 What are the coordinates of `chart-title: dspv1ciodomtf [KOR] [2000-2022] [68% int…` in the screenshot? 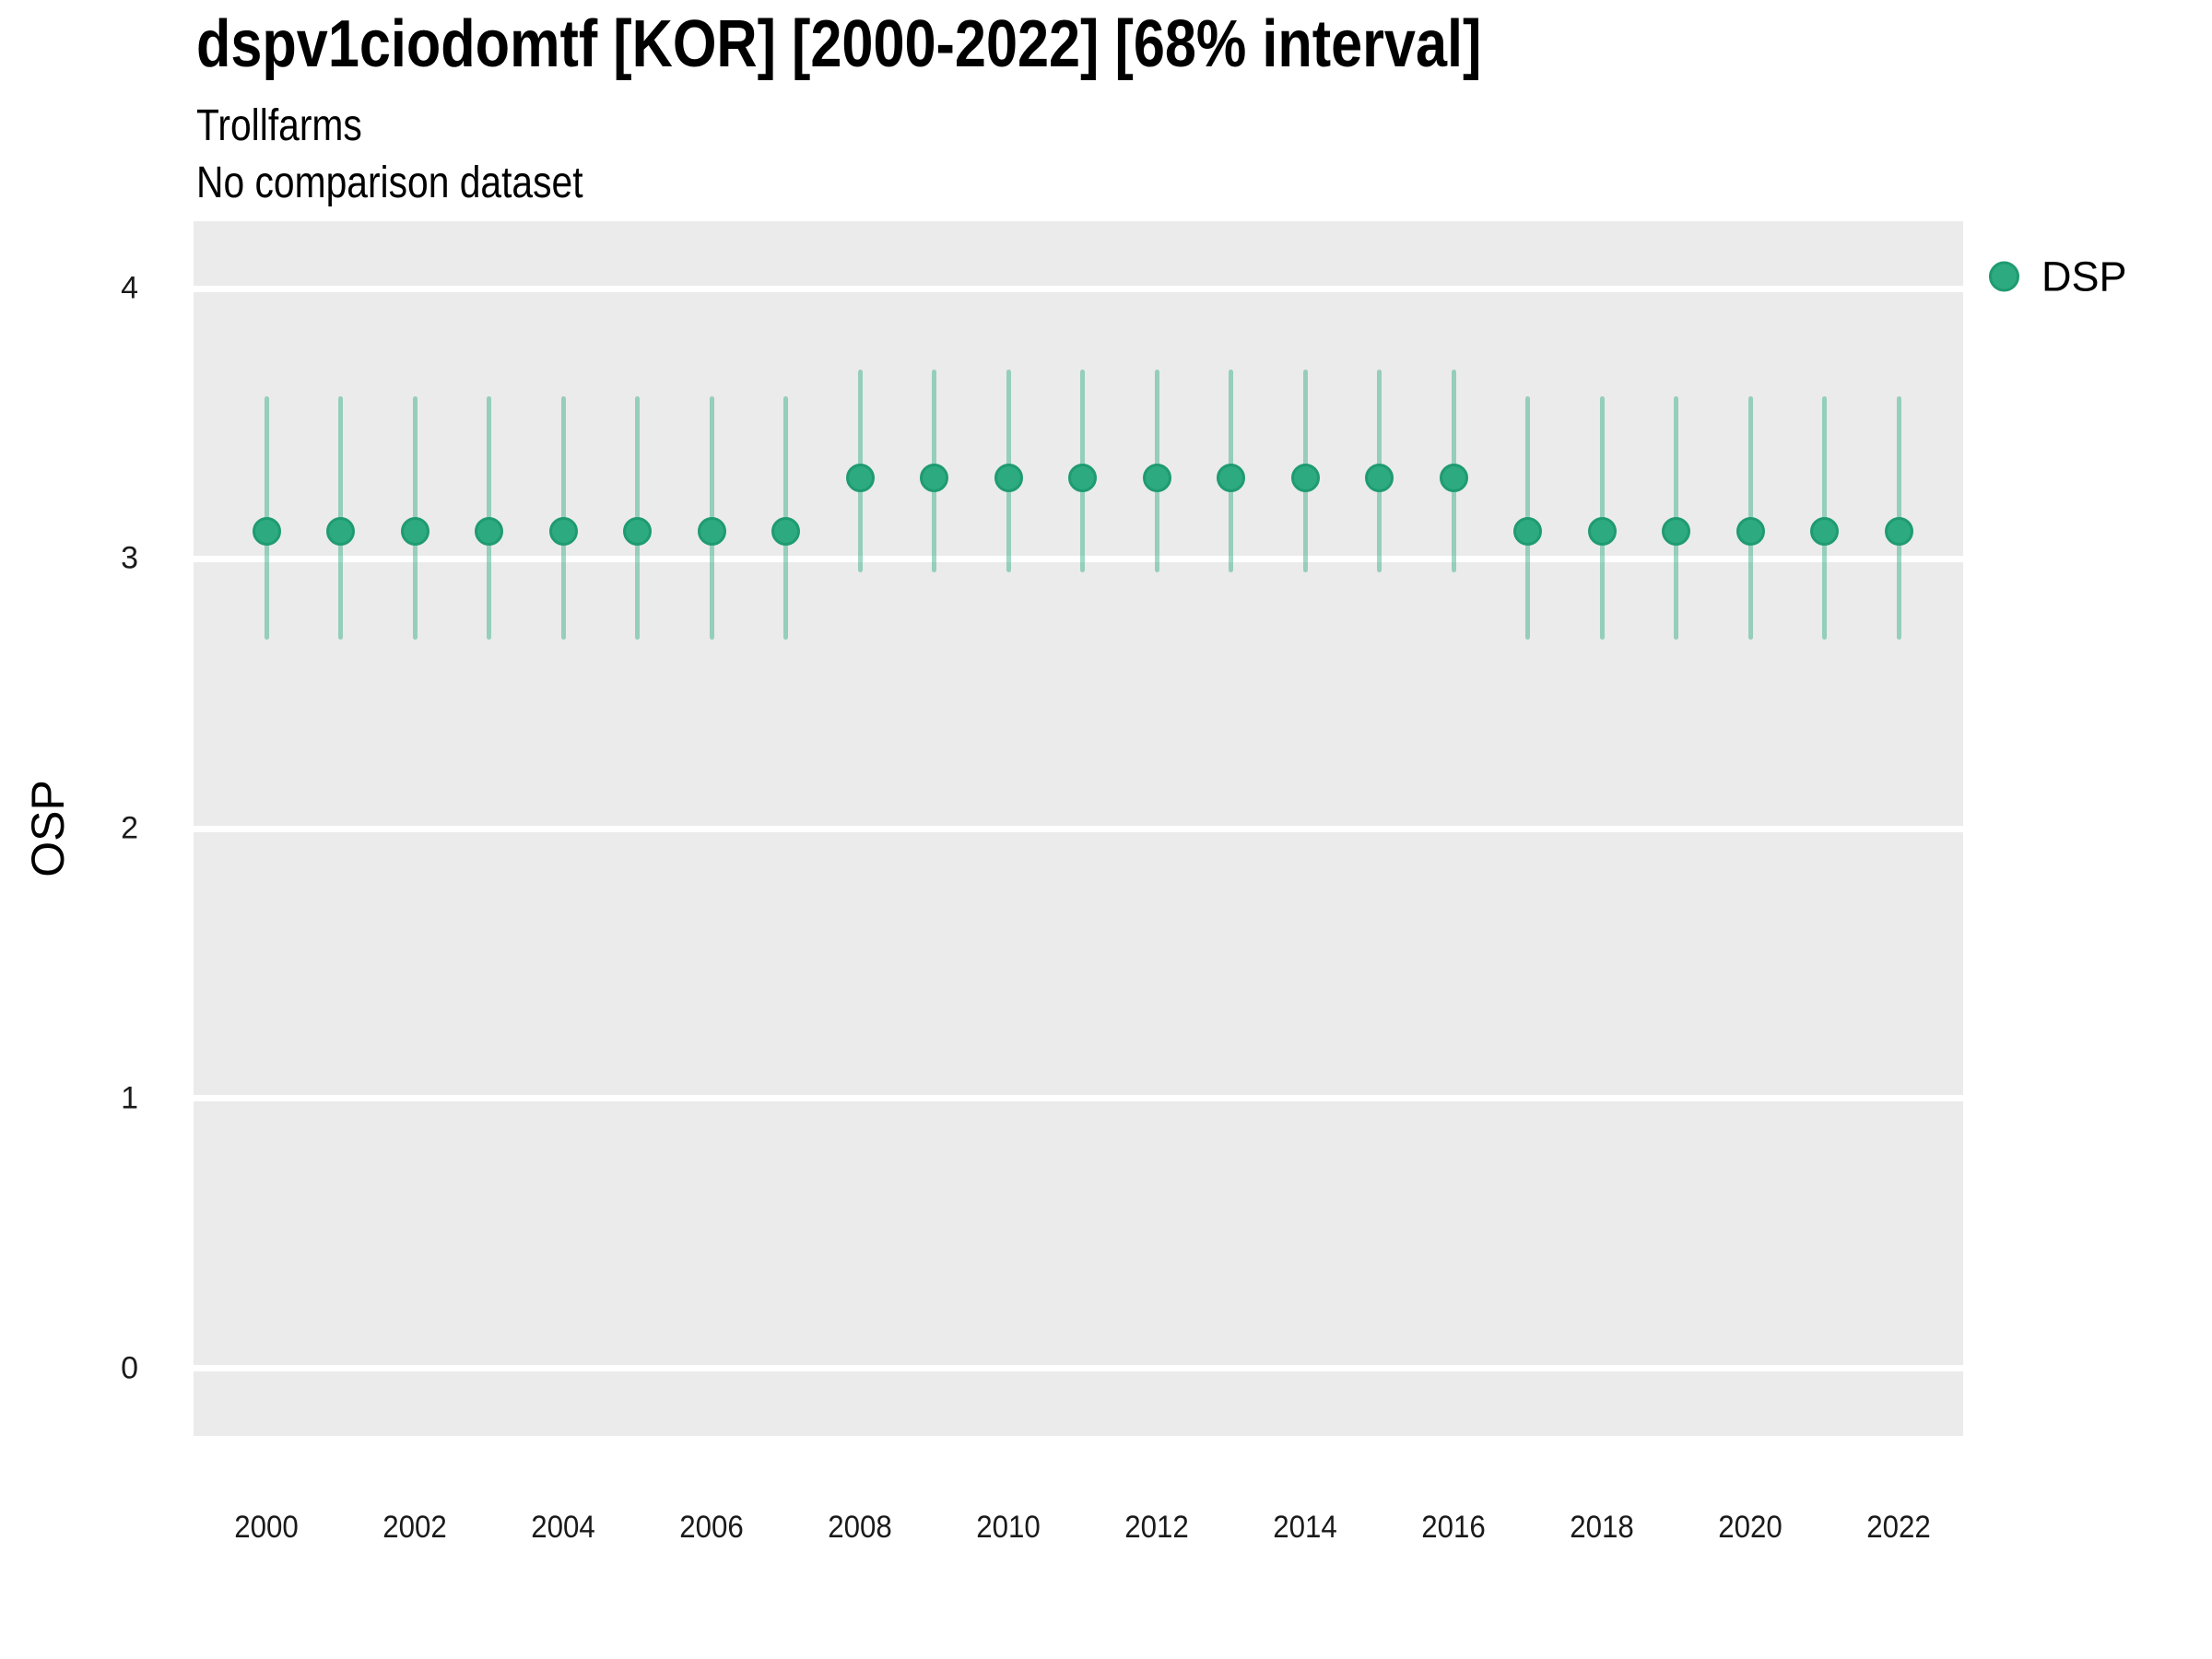 It's located at (839, 44).